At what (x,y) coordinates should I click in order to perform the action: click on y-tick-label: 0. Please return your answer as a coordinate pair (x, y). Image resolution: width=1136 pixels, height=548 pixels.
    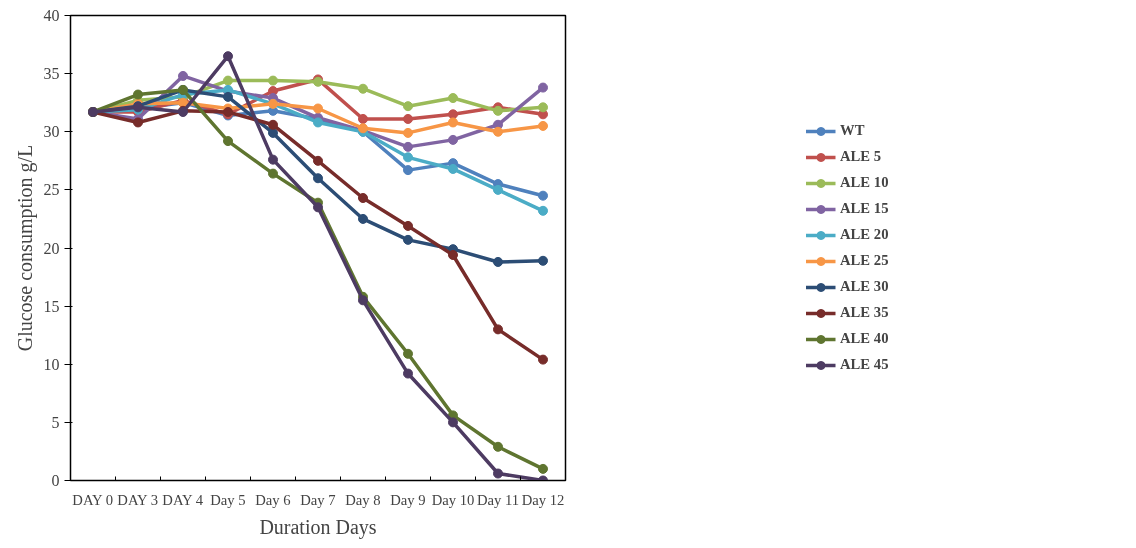
    Looking at the image, I should click on (55, 480).